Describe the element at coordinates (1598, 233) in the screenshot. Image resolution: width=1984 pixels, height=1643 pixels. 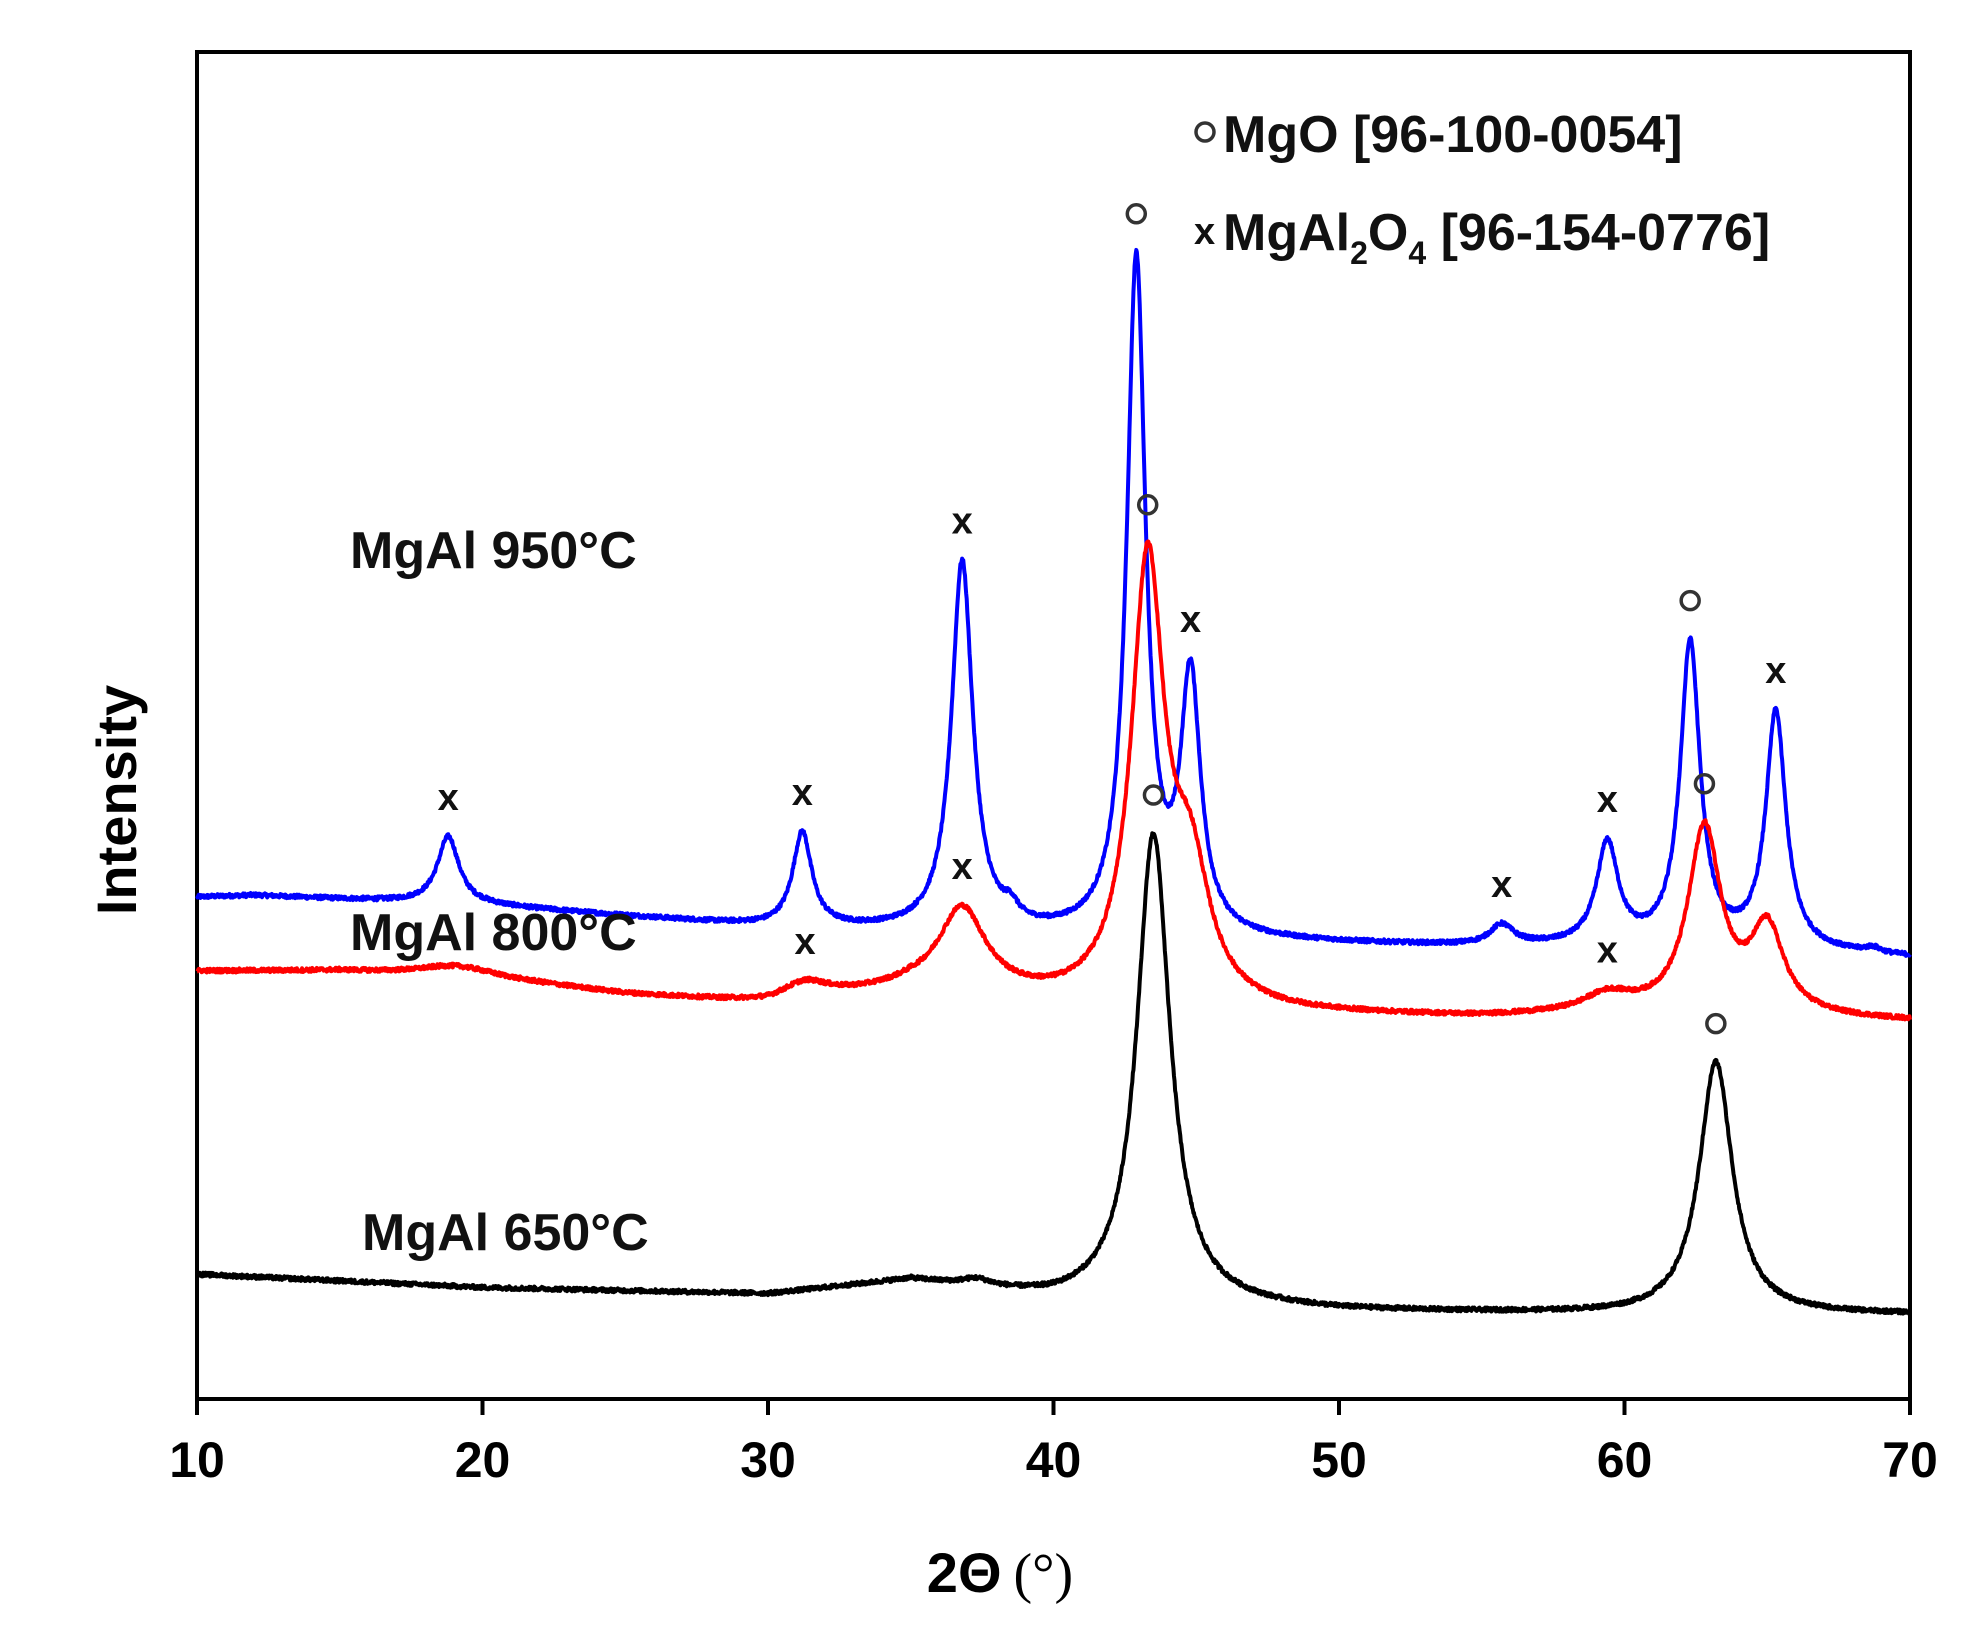
I see `legend-spinel-part-3: [96-154-0776]` at that location.